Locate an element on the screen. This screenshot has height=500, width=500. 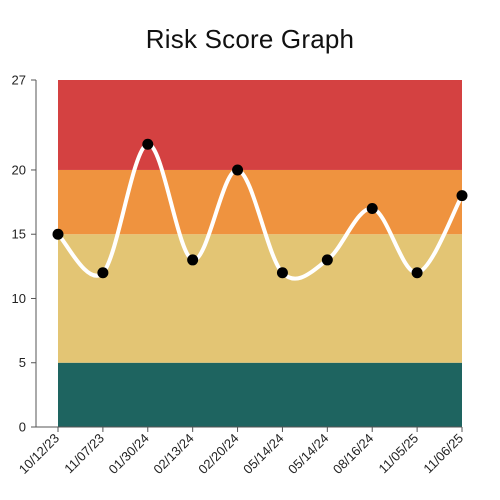
x-tick-label: 11/05/25 is located at coordinates (399, 454).